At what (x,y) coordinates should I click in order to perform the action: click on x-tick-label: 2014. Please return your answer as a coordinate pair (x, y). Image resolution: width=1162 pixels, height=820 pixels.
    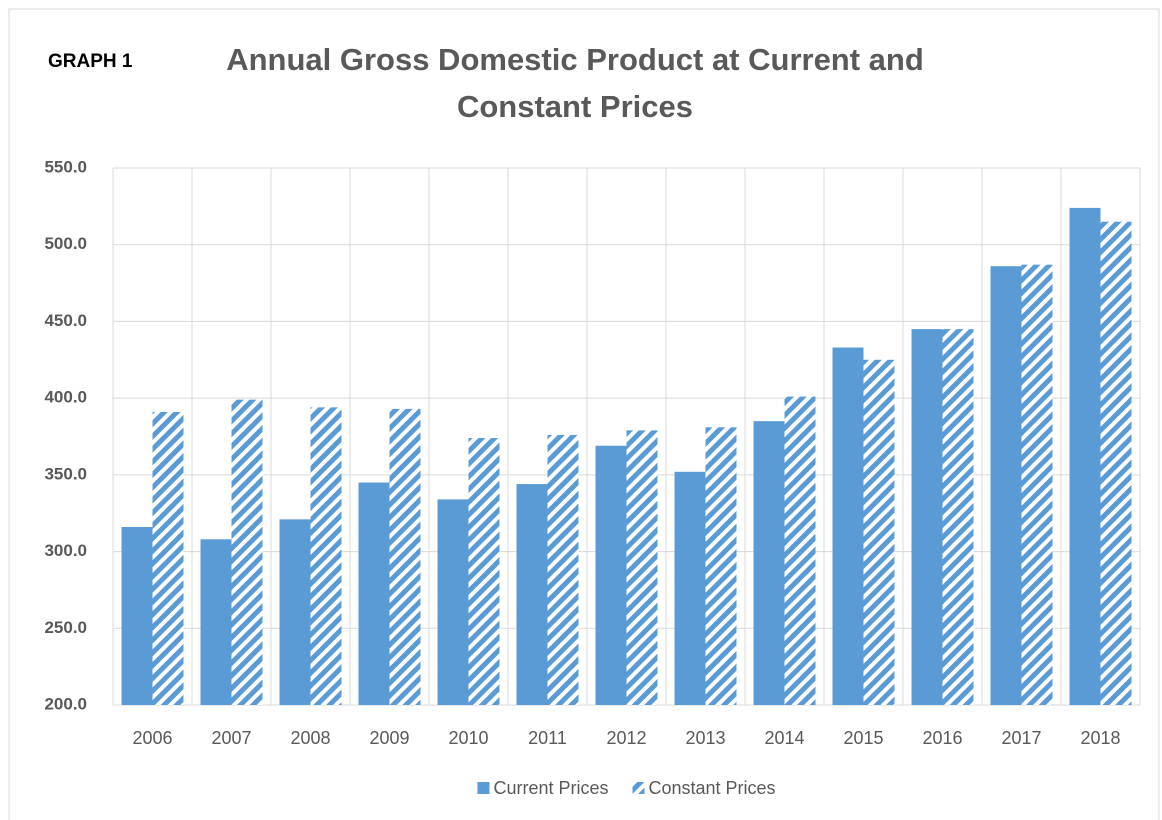
    Looking at the image, I should click on (784, 738).